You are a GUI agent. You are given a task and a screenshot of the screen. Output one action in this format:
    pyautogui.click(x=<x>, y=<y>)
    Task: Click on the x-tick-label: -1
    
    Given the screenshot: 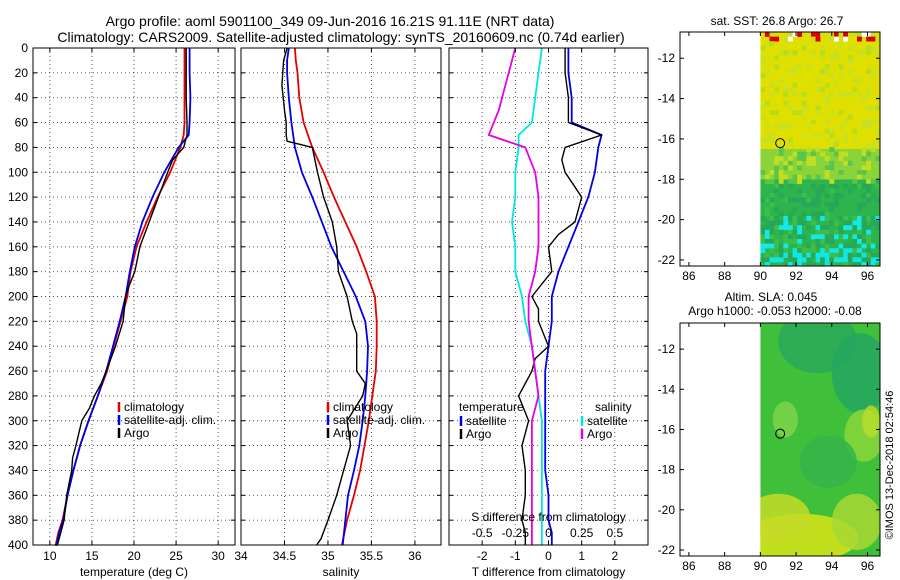 What is the action you would take?
    pyautogui.click(x=515, y=556)
    